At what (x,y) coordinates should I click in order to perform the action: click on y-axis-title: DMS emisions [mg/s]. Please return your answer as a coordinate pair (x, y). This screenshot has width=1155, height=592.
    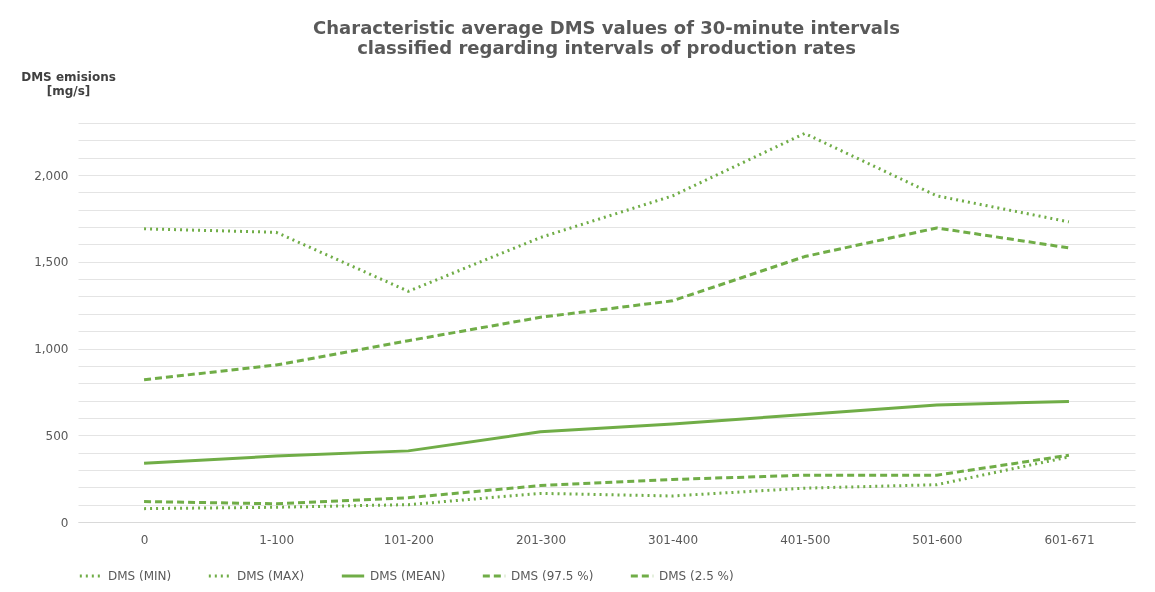
    Looking at the image, I should click on (68, 83).